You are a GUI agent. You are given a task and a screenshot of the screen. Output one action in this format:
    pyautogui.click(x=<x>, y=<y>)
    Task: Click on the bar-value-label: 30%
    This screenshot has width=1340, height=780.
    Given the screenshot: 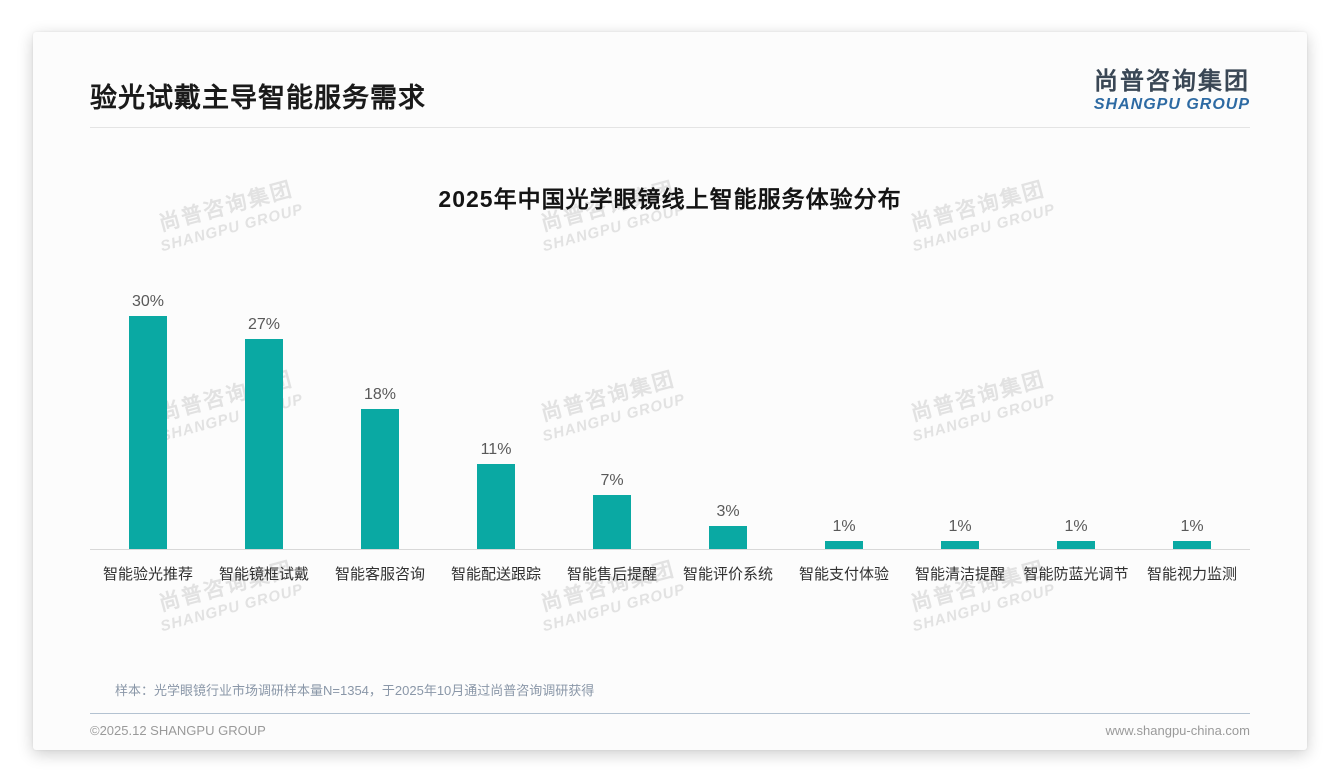 What is the action you would take?
    pyautogui.click(x=148, y=301)
    